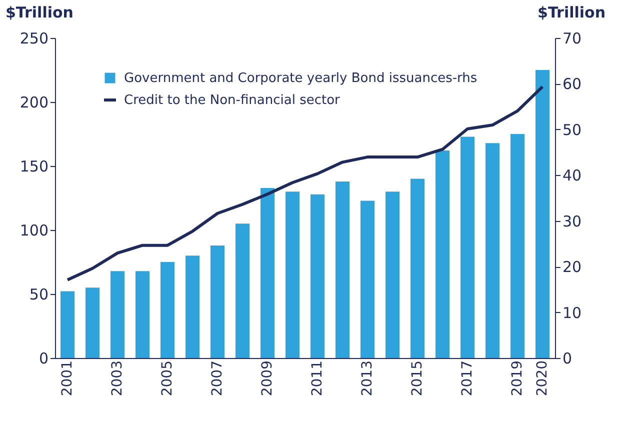  What do you see at coordinates (567, 359) in the screenshot?
I see `y2-tick-label: 0` at bounding box center [567, 359].